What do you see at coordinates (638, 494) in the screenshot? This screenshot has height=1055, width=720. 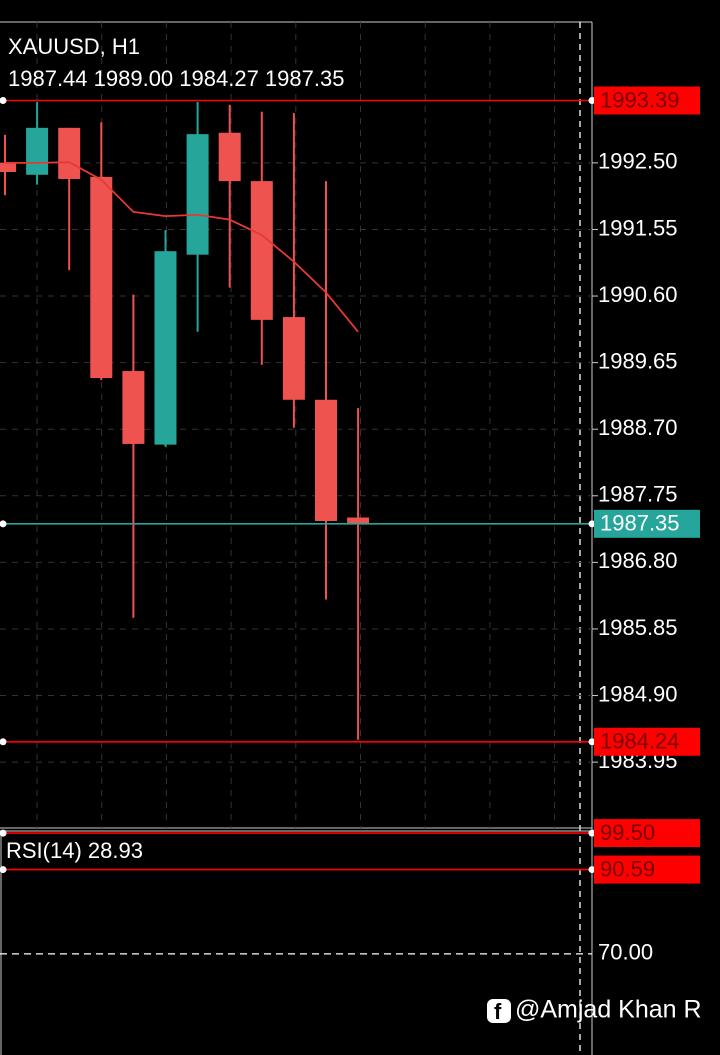 I see `y-tick-label: 1987.75` at bounding box center [638, 494].